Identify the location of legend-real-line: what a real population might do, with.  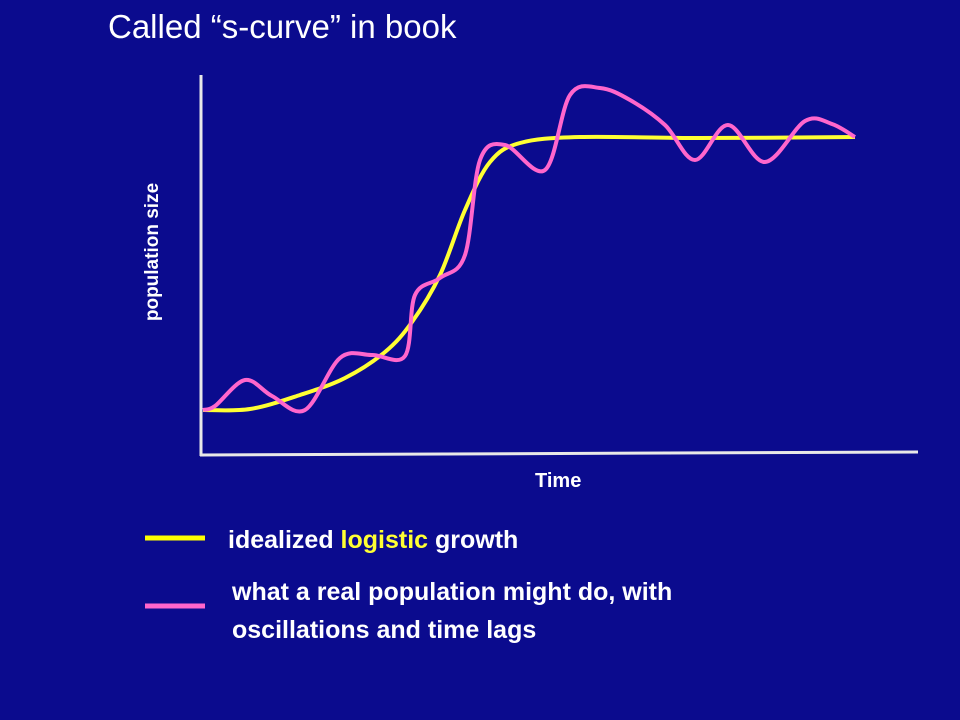
(452, 592).